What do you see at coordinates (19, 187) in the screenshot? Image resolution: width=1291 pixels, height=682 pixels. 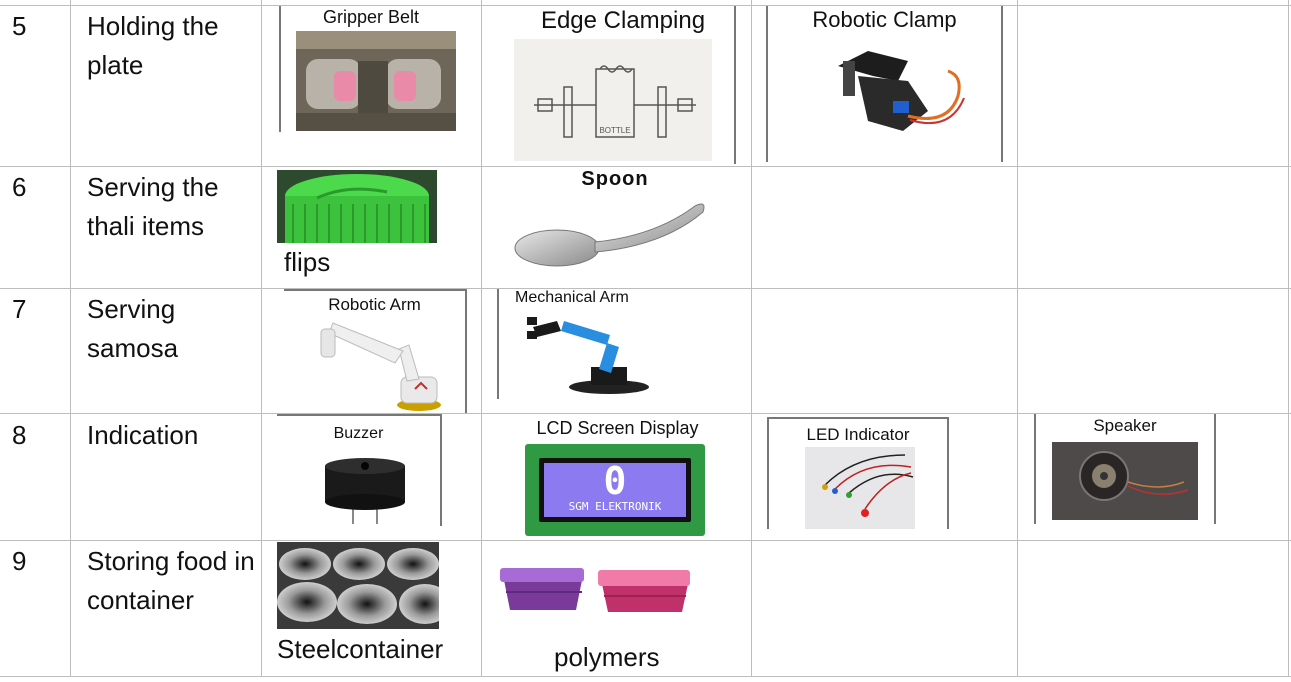 I see `row-number: 6` at bounding box center [19, 187].